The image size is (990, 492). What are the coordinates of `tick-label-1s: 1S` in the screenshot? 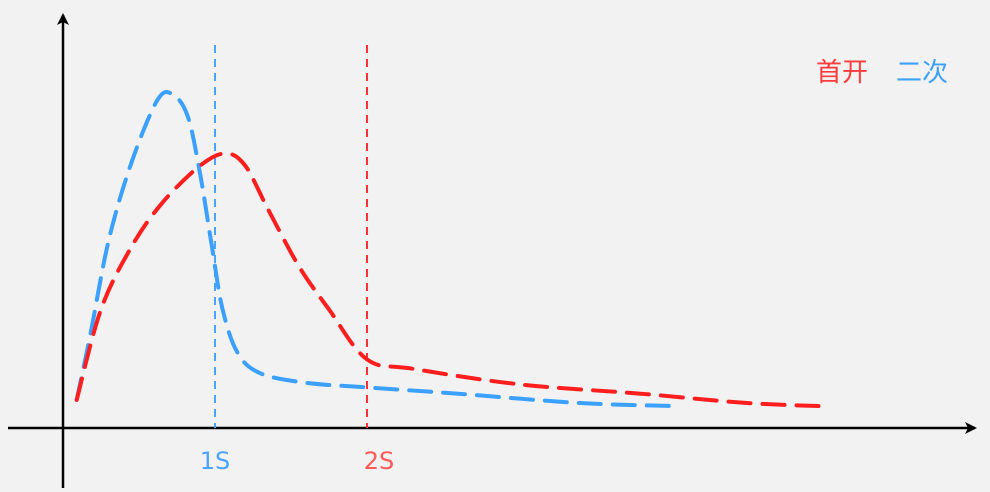 It's located at (215, 461).